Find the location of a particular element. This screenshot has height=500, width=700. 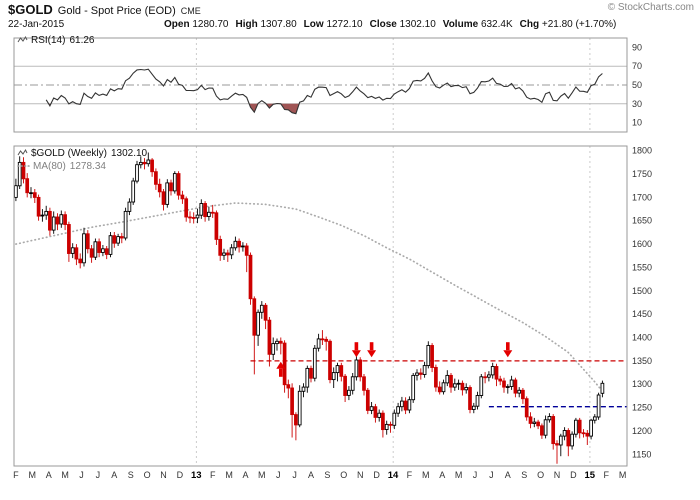

svg-text: 1600 is located at coordinates (642, 244).